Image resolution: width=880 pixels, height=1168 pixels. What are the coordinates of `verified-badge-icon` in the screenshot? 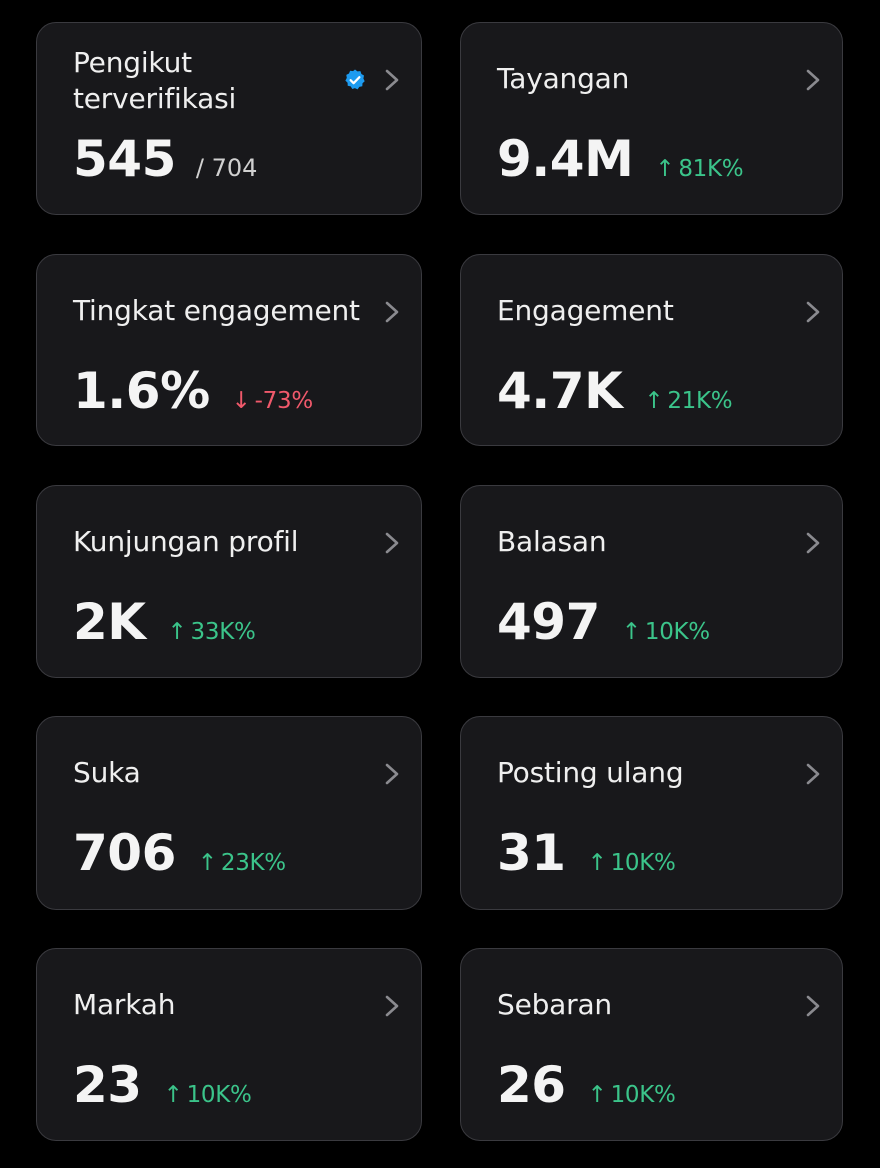 It's located at (355, 79).